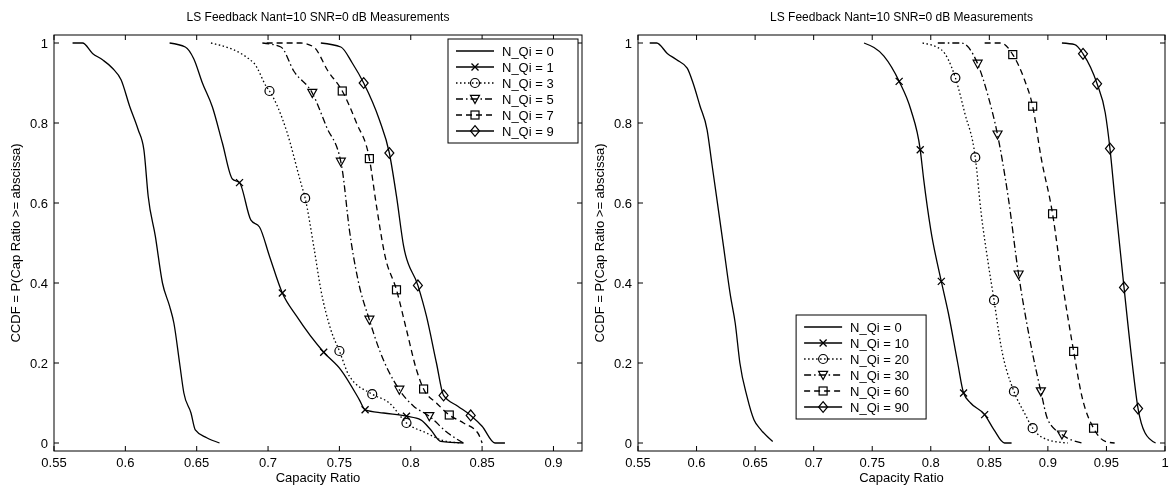 The width and height of the screenshot is (1173, 491). I want to click on legend-label: N_Qi = 10, so click(880, 343).